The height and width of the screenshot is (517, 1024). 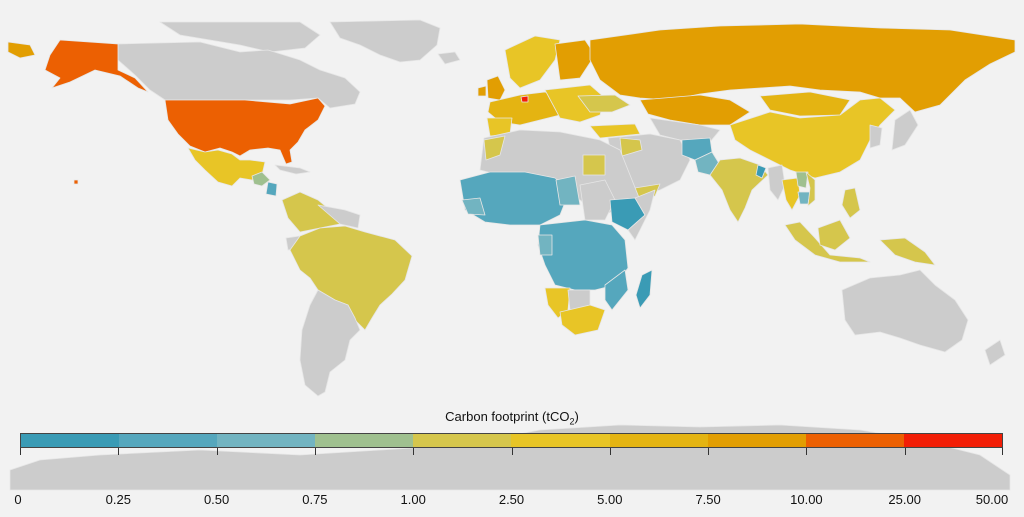 What do you see at coordinates (96, 66) in the screenshot?
I see `region-alaska` at bounding box center [96, 66].